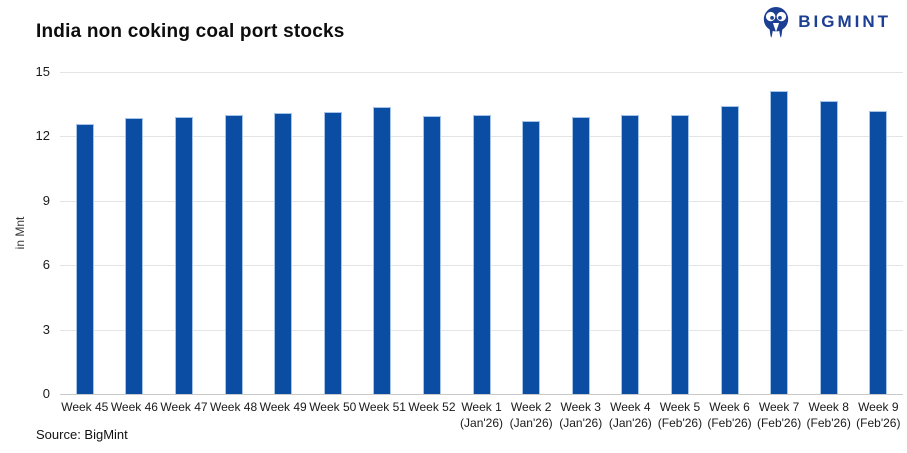 The image size is (907, 453). I want to click on x-tick-label: Week 46, so click(135, 415).